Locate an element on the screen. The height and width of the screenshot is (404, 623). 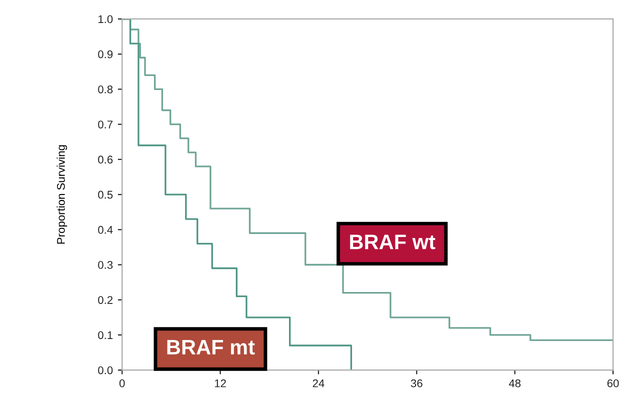
y-tick-label: 0.3 is located at coordinates (105, 265).